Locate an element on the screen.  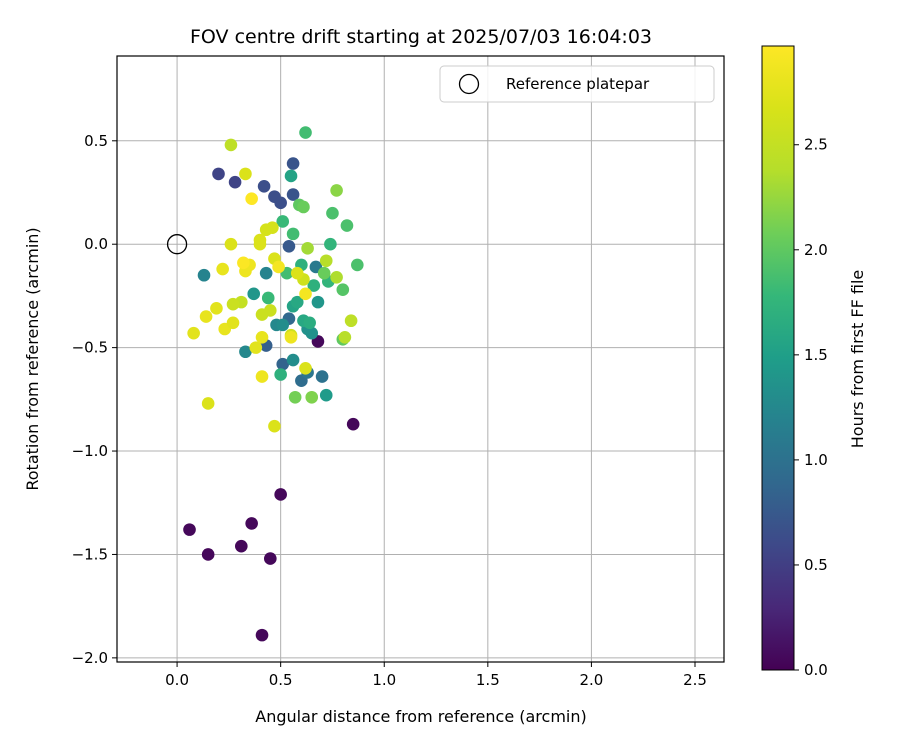
colorbar-title: Hours from first FF file is located at coordinates (857, 359).